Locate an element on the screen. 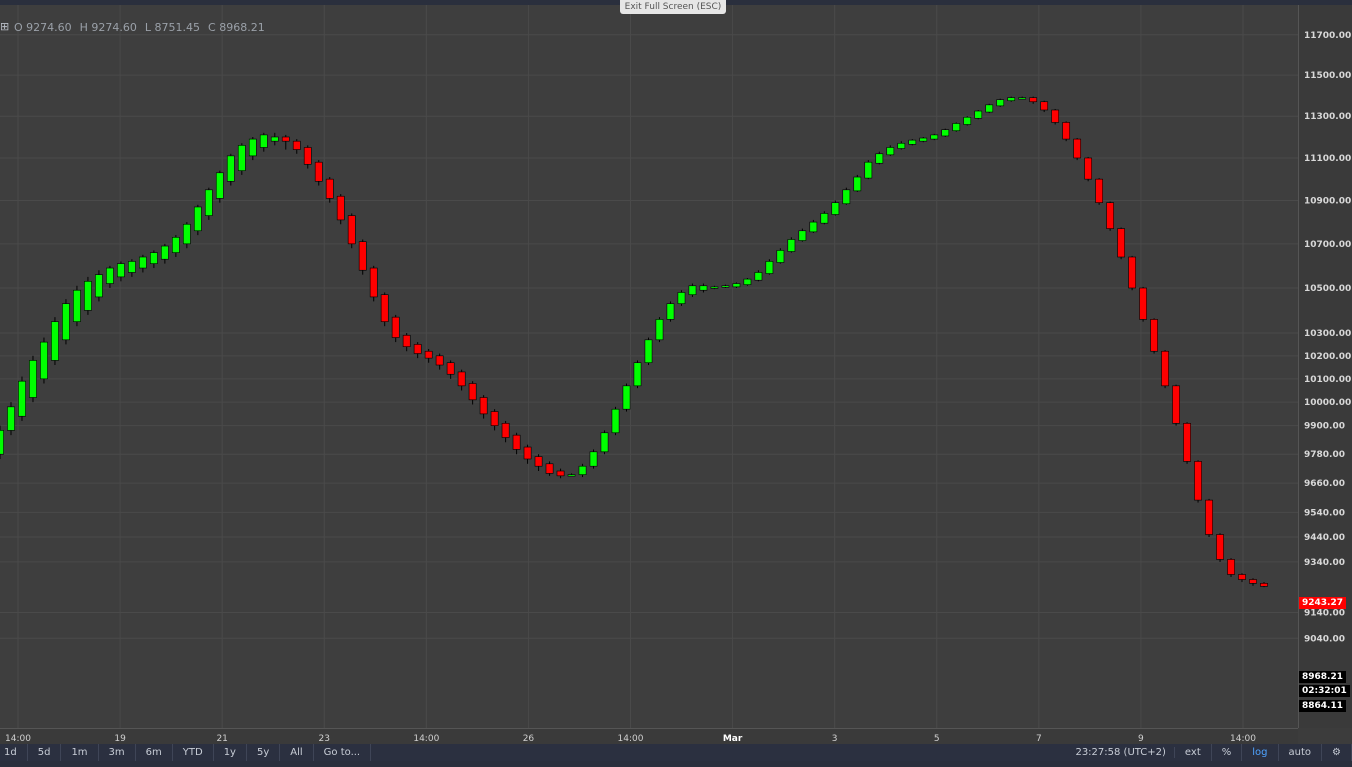 The height and width of the screenshot is (767, 1352). range-1d-button: 1d is located at coordinates (14, 752).